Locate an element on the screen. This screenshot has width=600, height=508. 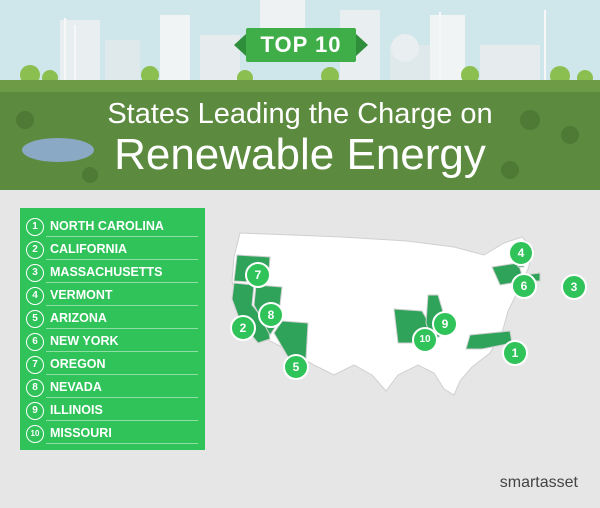
rank-number-icon: 10 is located at coordinates (35, 434).